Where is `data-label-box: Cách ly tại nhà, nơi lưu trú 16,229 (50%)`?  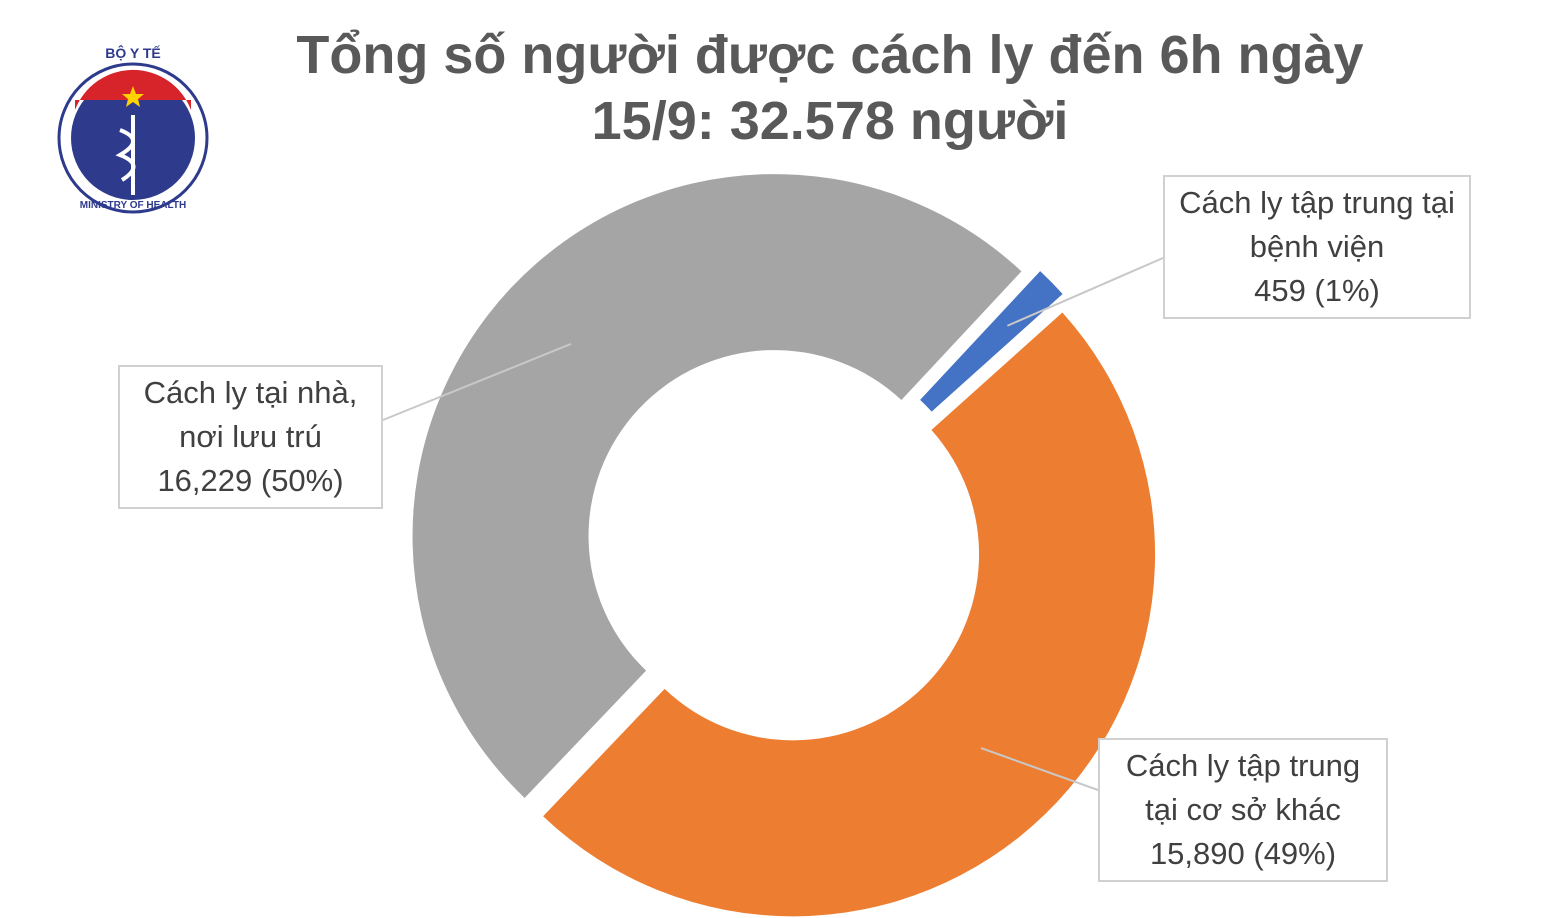 data-label-box: Cách ly tại nhà, nơi lưu trú 16,229 (50%) is located at coordinates (250, 437).